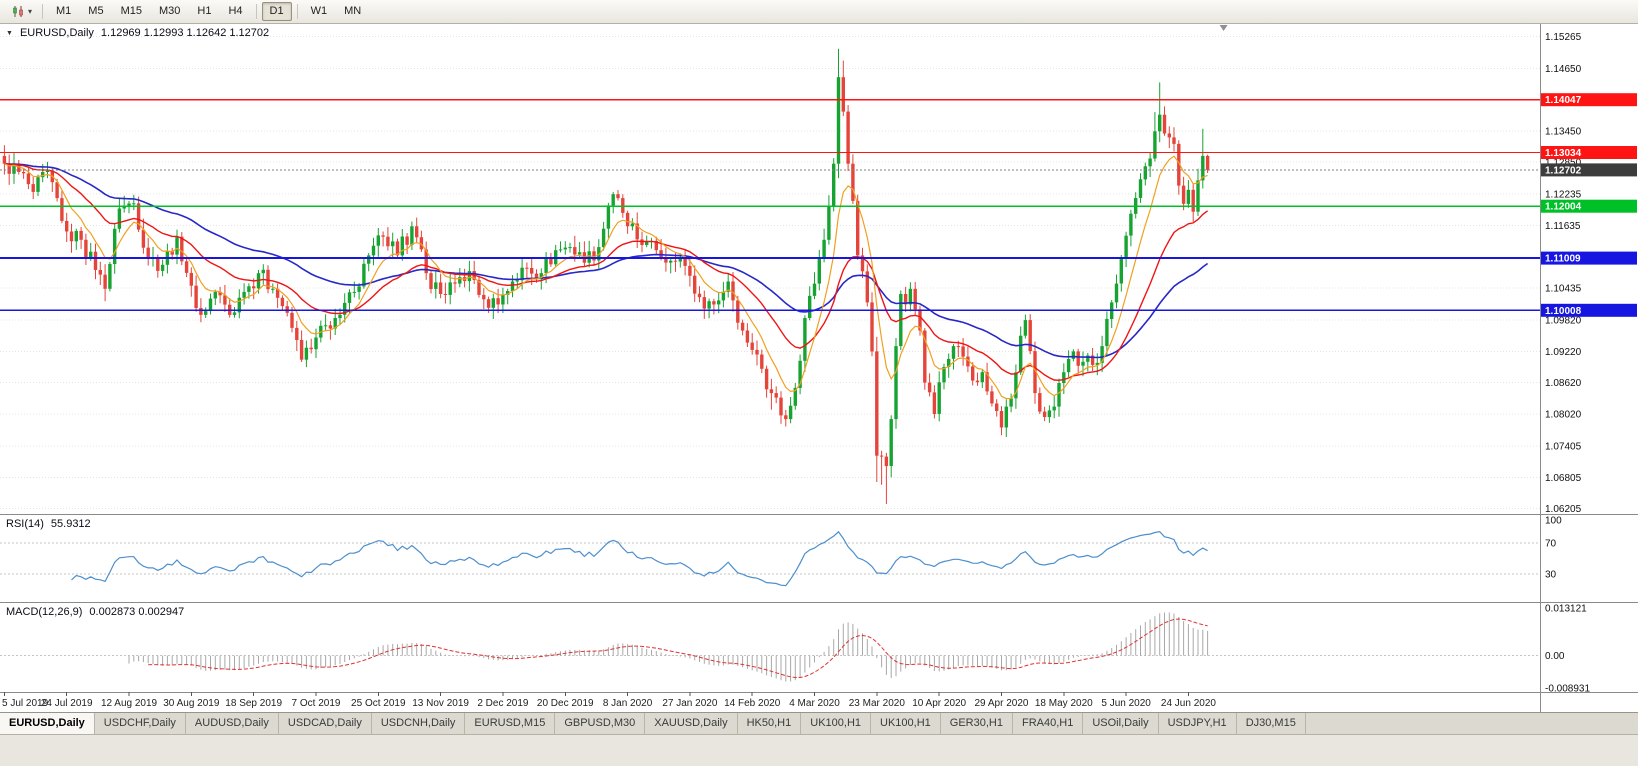 Image resolution: width=1638 pixels, height=766 pixels. Describe the element at coordinates (235, 11) in the screenshot. I see `timeframe-button-h4: H4` at that location.